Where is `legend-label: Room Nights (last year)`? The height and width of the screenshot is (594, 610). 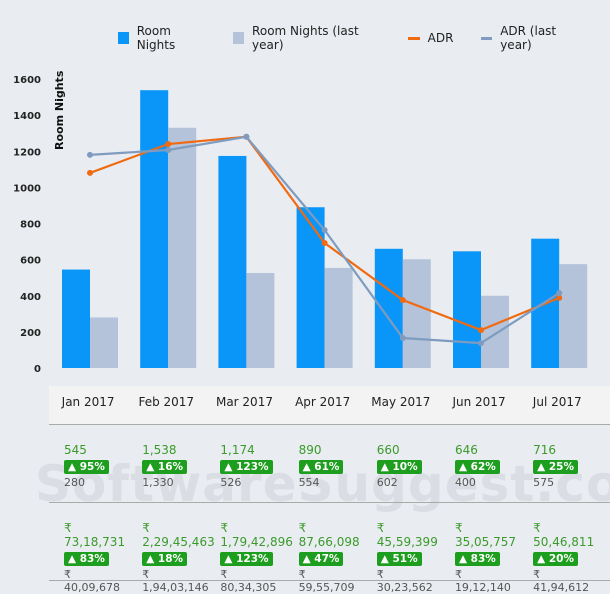
legend-label: Room Nights (last year) is located at coordinates (305, 38).